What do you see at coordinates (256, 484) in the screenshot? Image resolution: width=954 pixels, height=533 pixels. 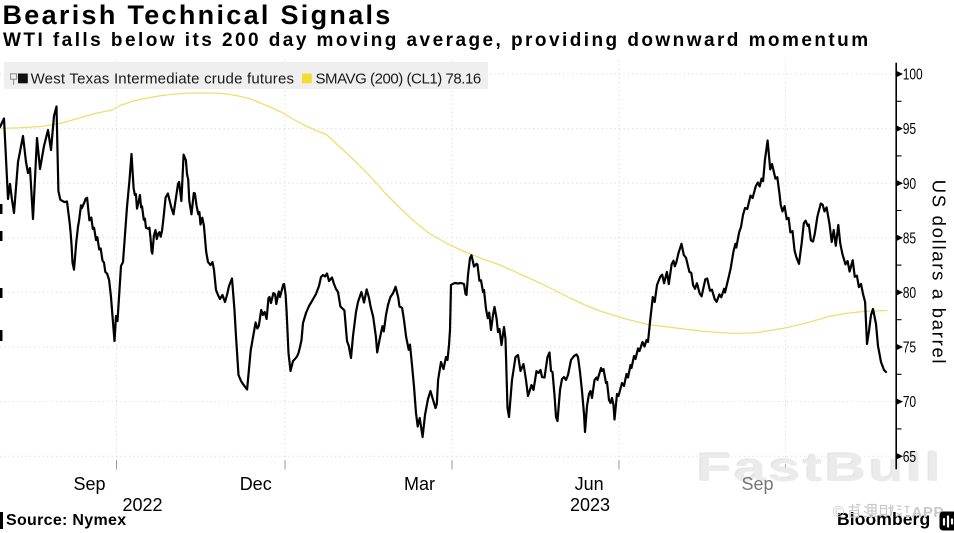 I see `svg-text: Dec` at bounding box center [256, 484].